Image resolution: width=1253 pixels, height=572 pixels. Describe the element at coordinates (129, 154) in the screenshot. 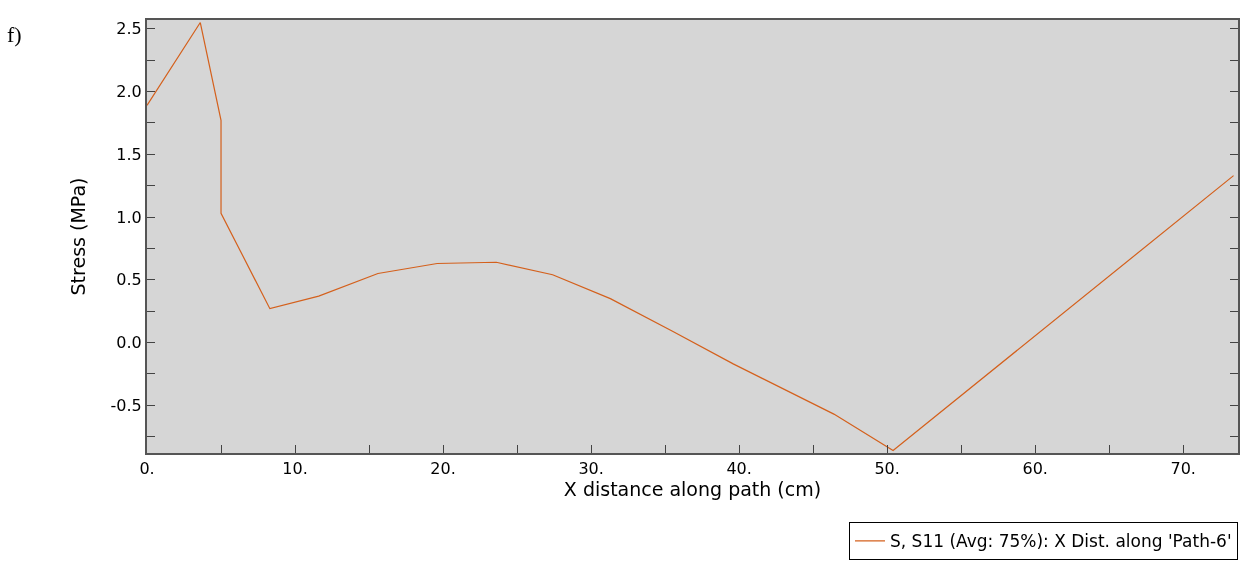

I see `y-tick-label: 1.5` at that location.